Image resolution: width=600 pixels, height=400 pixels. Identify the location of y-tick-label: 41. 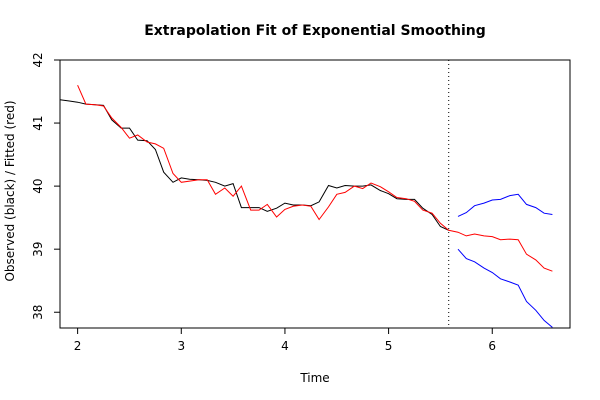
(38, 122).